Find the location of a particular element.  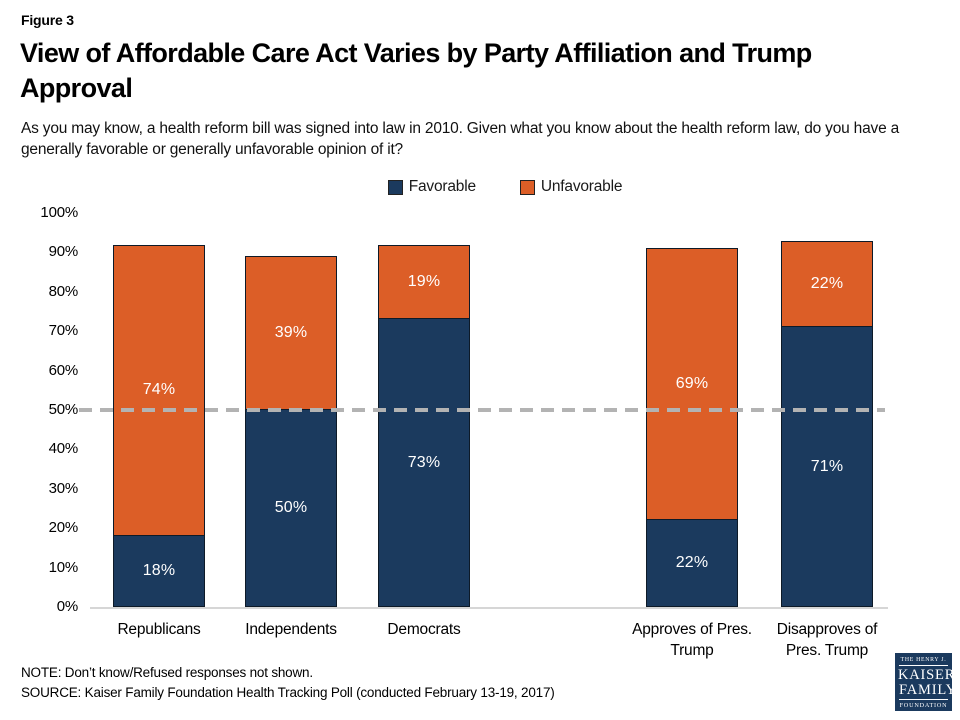

x-axis-label-approves-of-pres-trump: Approves of Pres. Trump is located at coordinates (692, 640).